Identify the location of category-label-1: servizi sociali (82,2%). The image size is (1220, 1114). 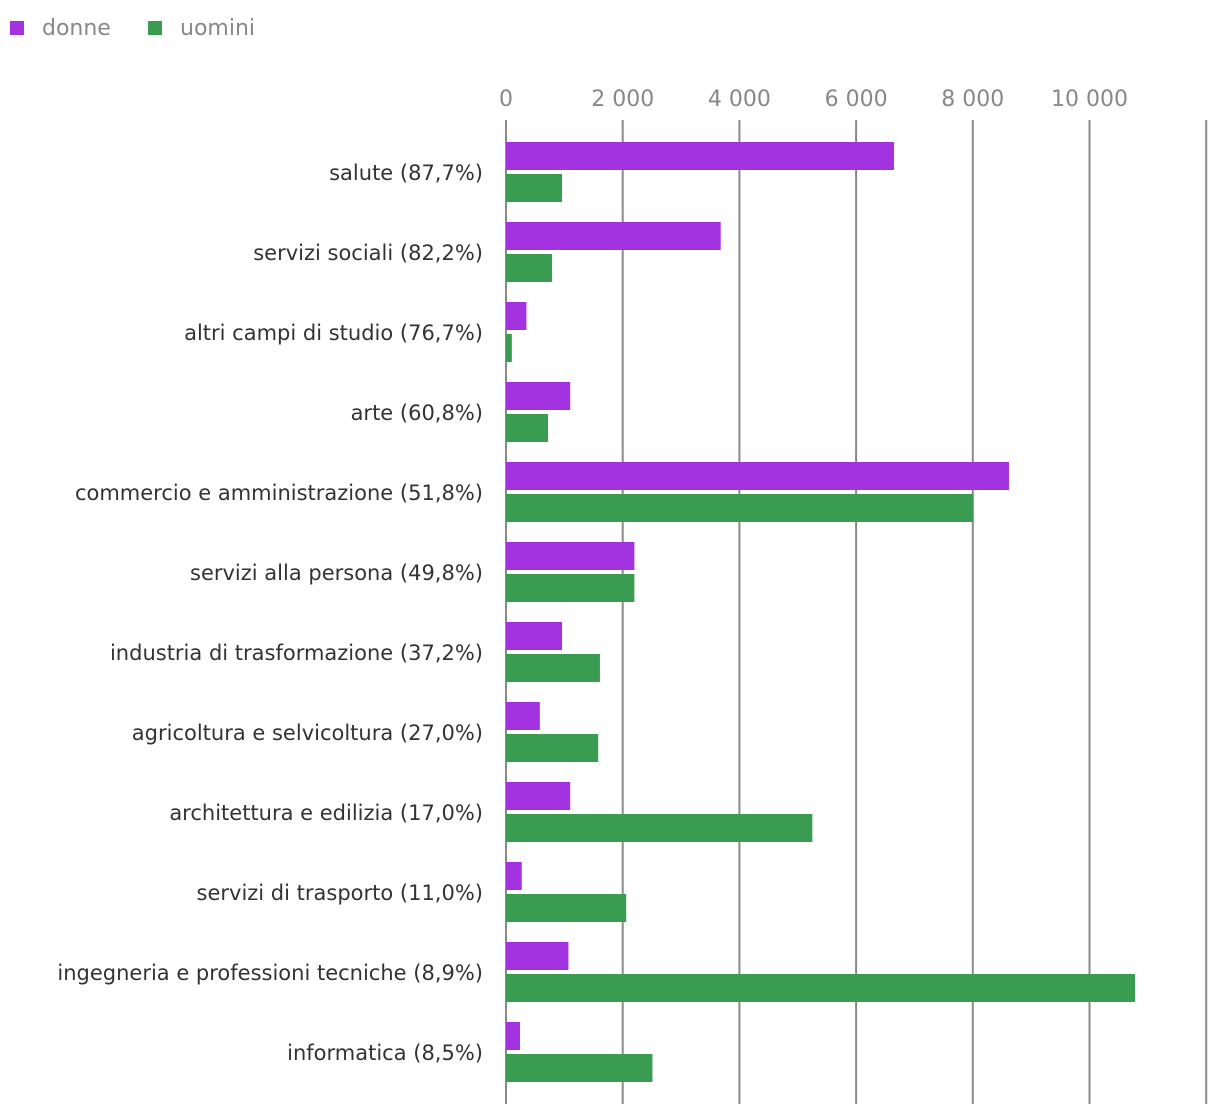
(368, 253).